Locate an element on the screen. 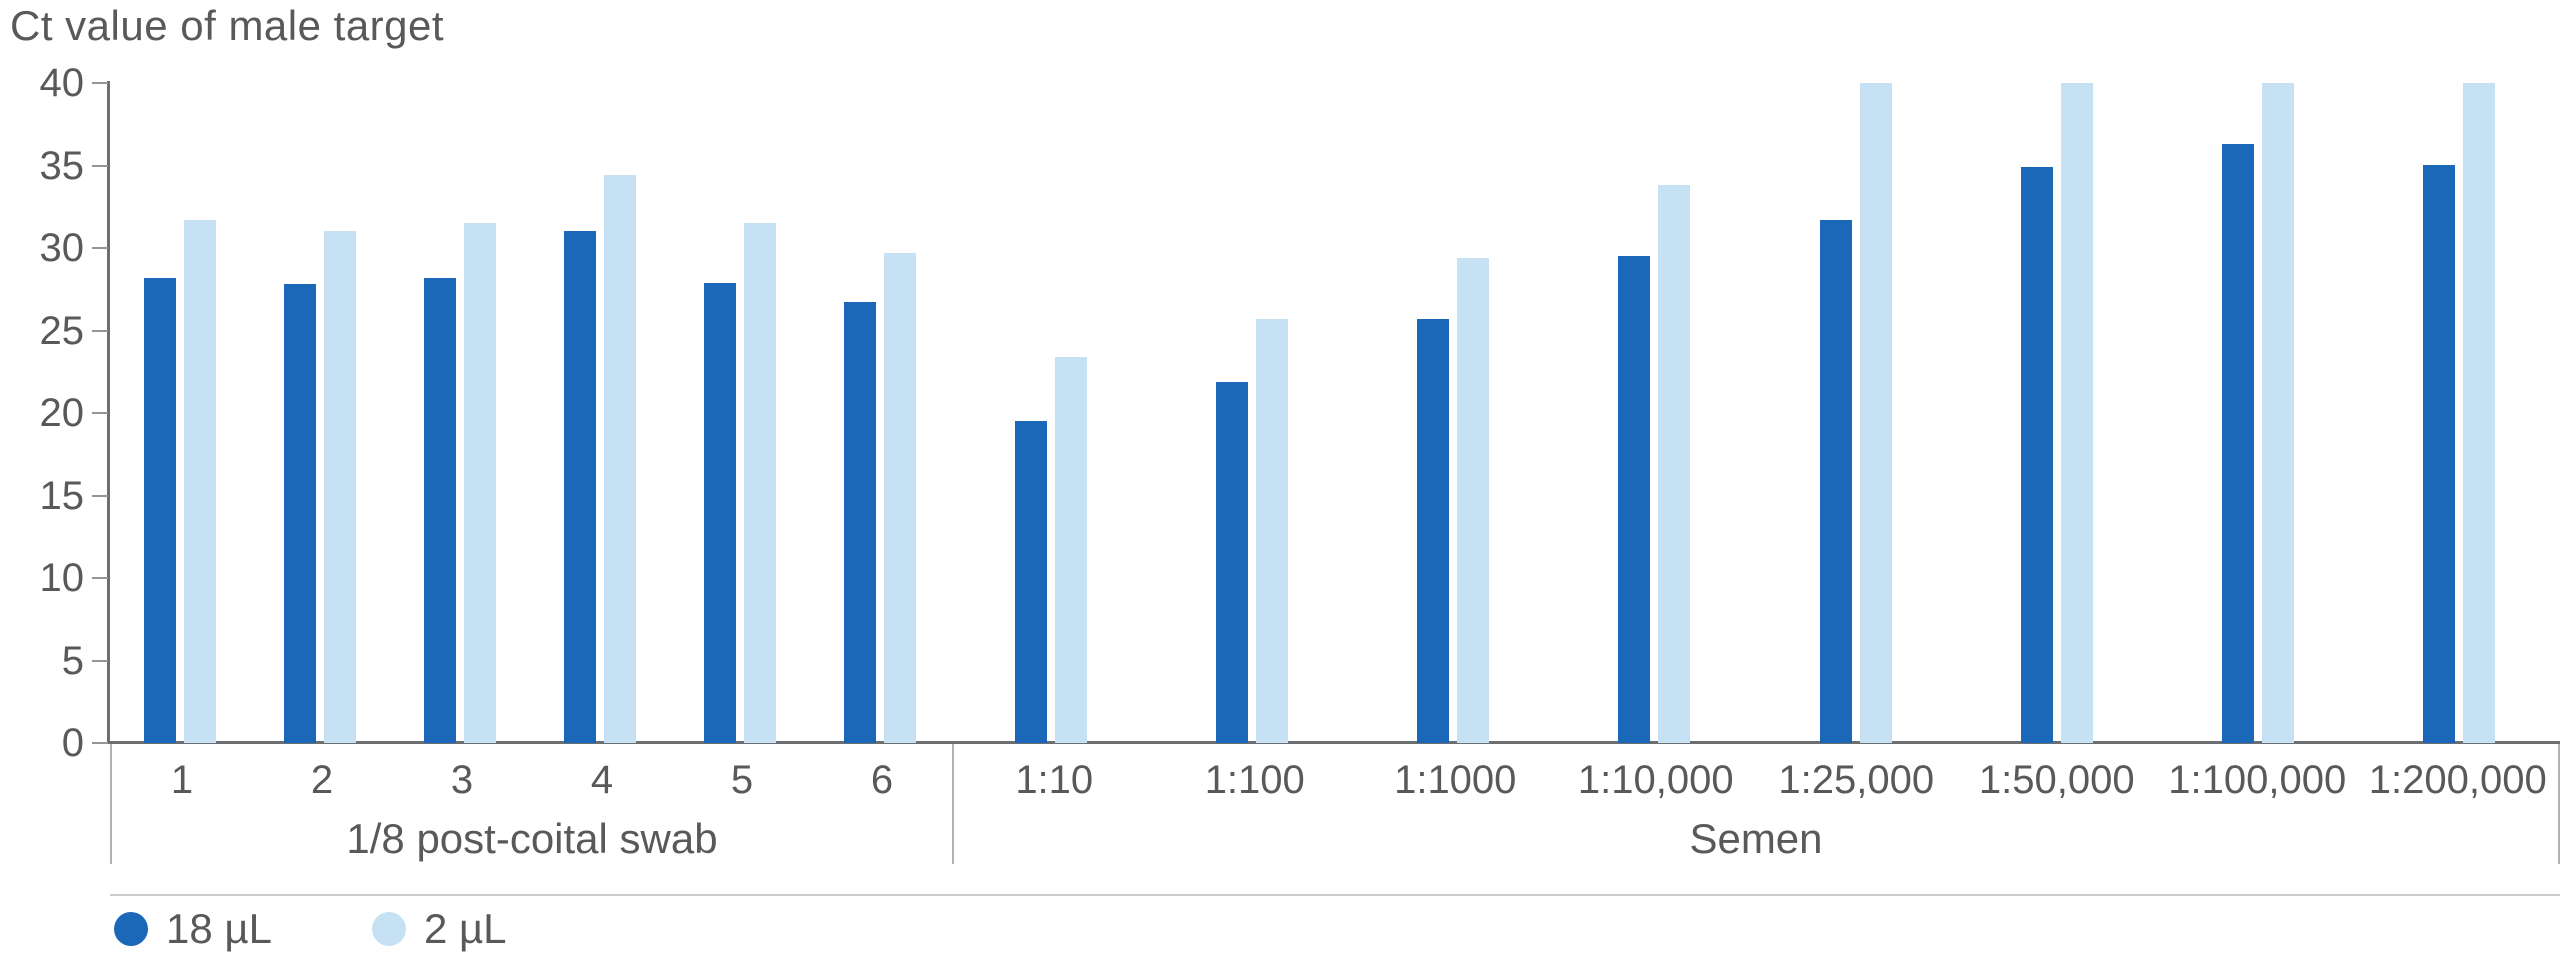 This screenshot has height=954, width=2560. group-label: 1/8 post-coital swab is located at coordinates (532, 838).